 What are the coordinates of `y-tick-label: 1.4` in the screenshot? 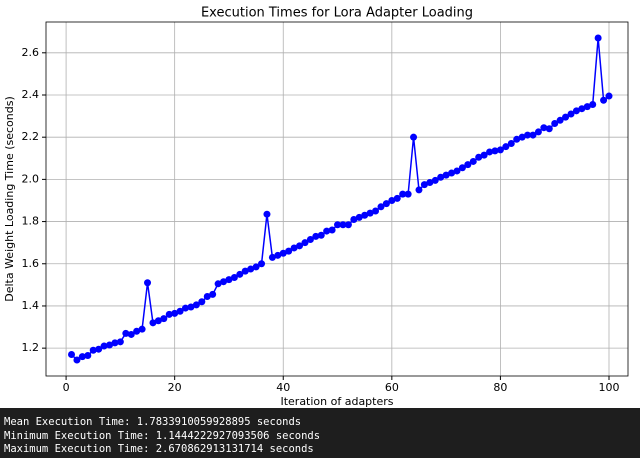 It's located at (31, 305).